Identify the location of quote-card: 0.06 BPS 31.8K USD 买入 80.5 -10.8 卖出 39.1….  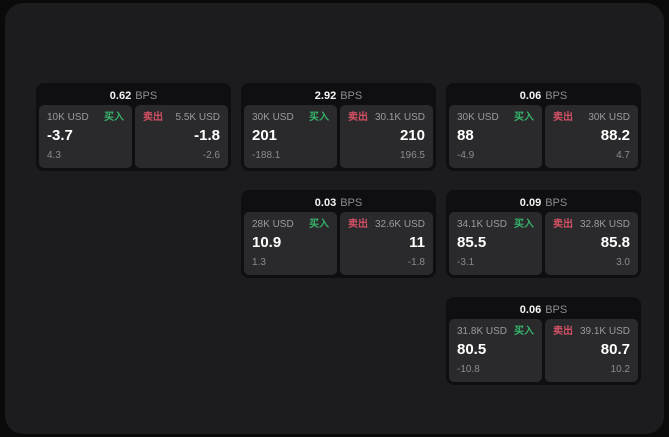
(543, 341).